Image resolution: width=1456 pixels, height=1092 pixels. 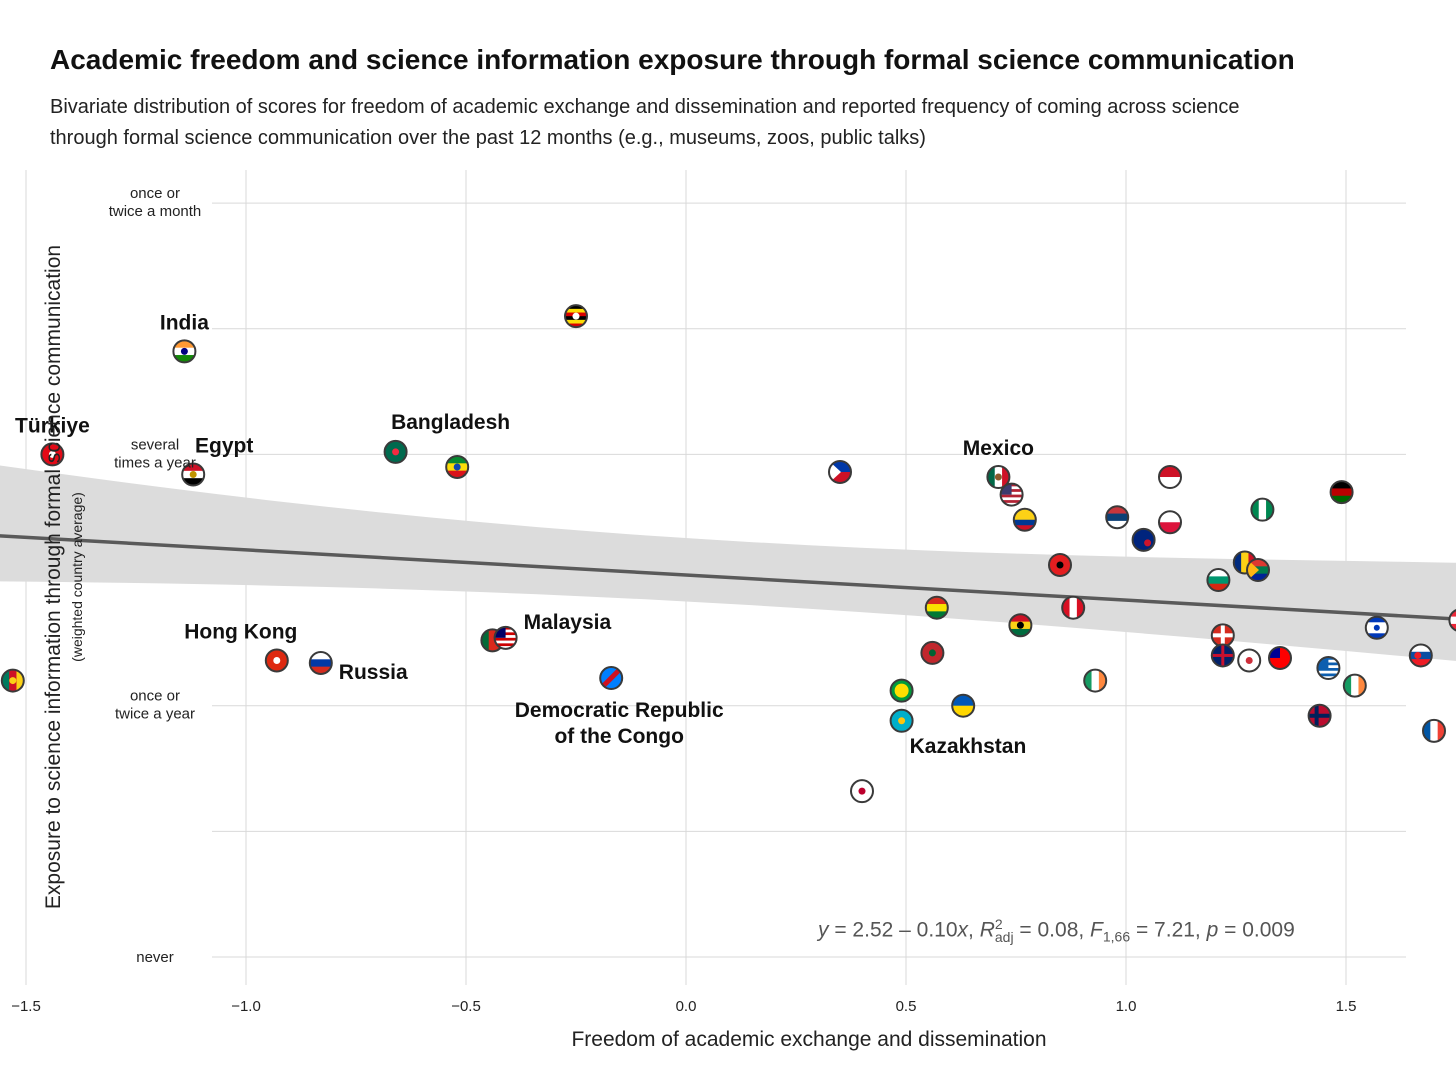 I want to click on flag-point-india, so click(x=184, y=351).